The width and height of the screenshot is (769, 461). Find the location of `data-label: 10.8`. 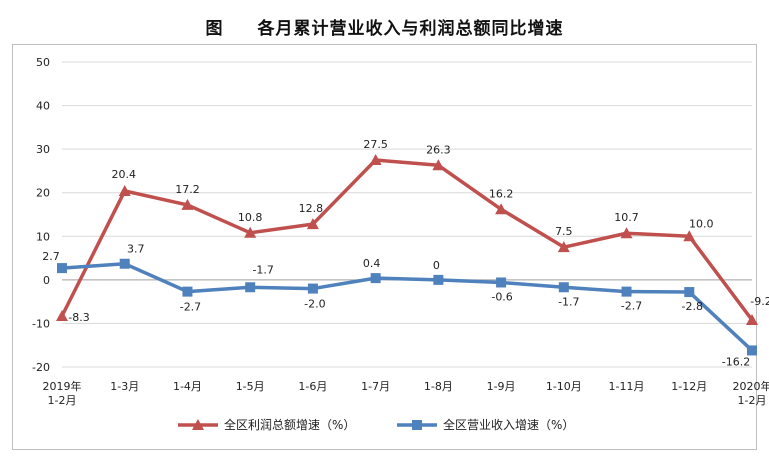

data-label: 10.8 is located at coordinates (250, 217).